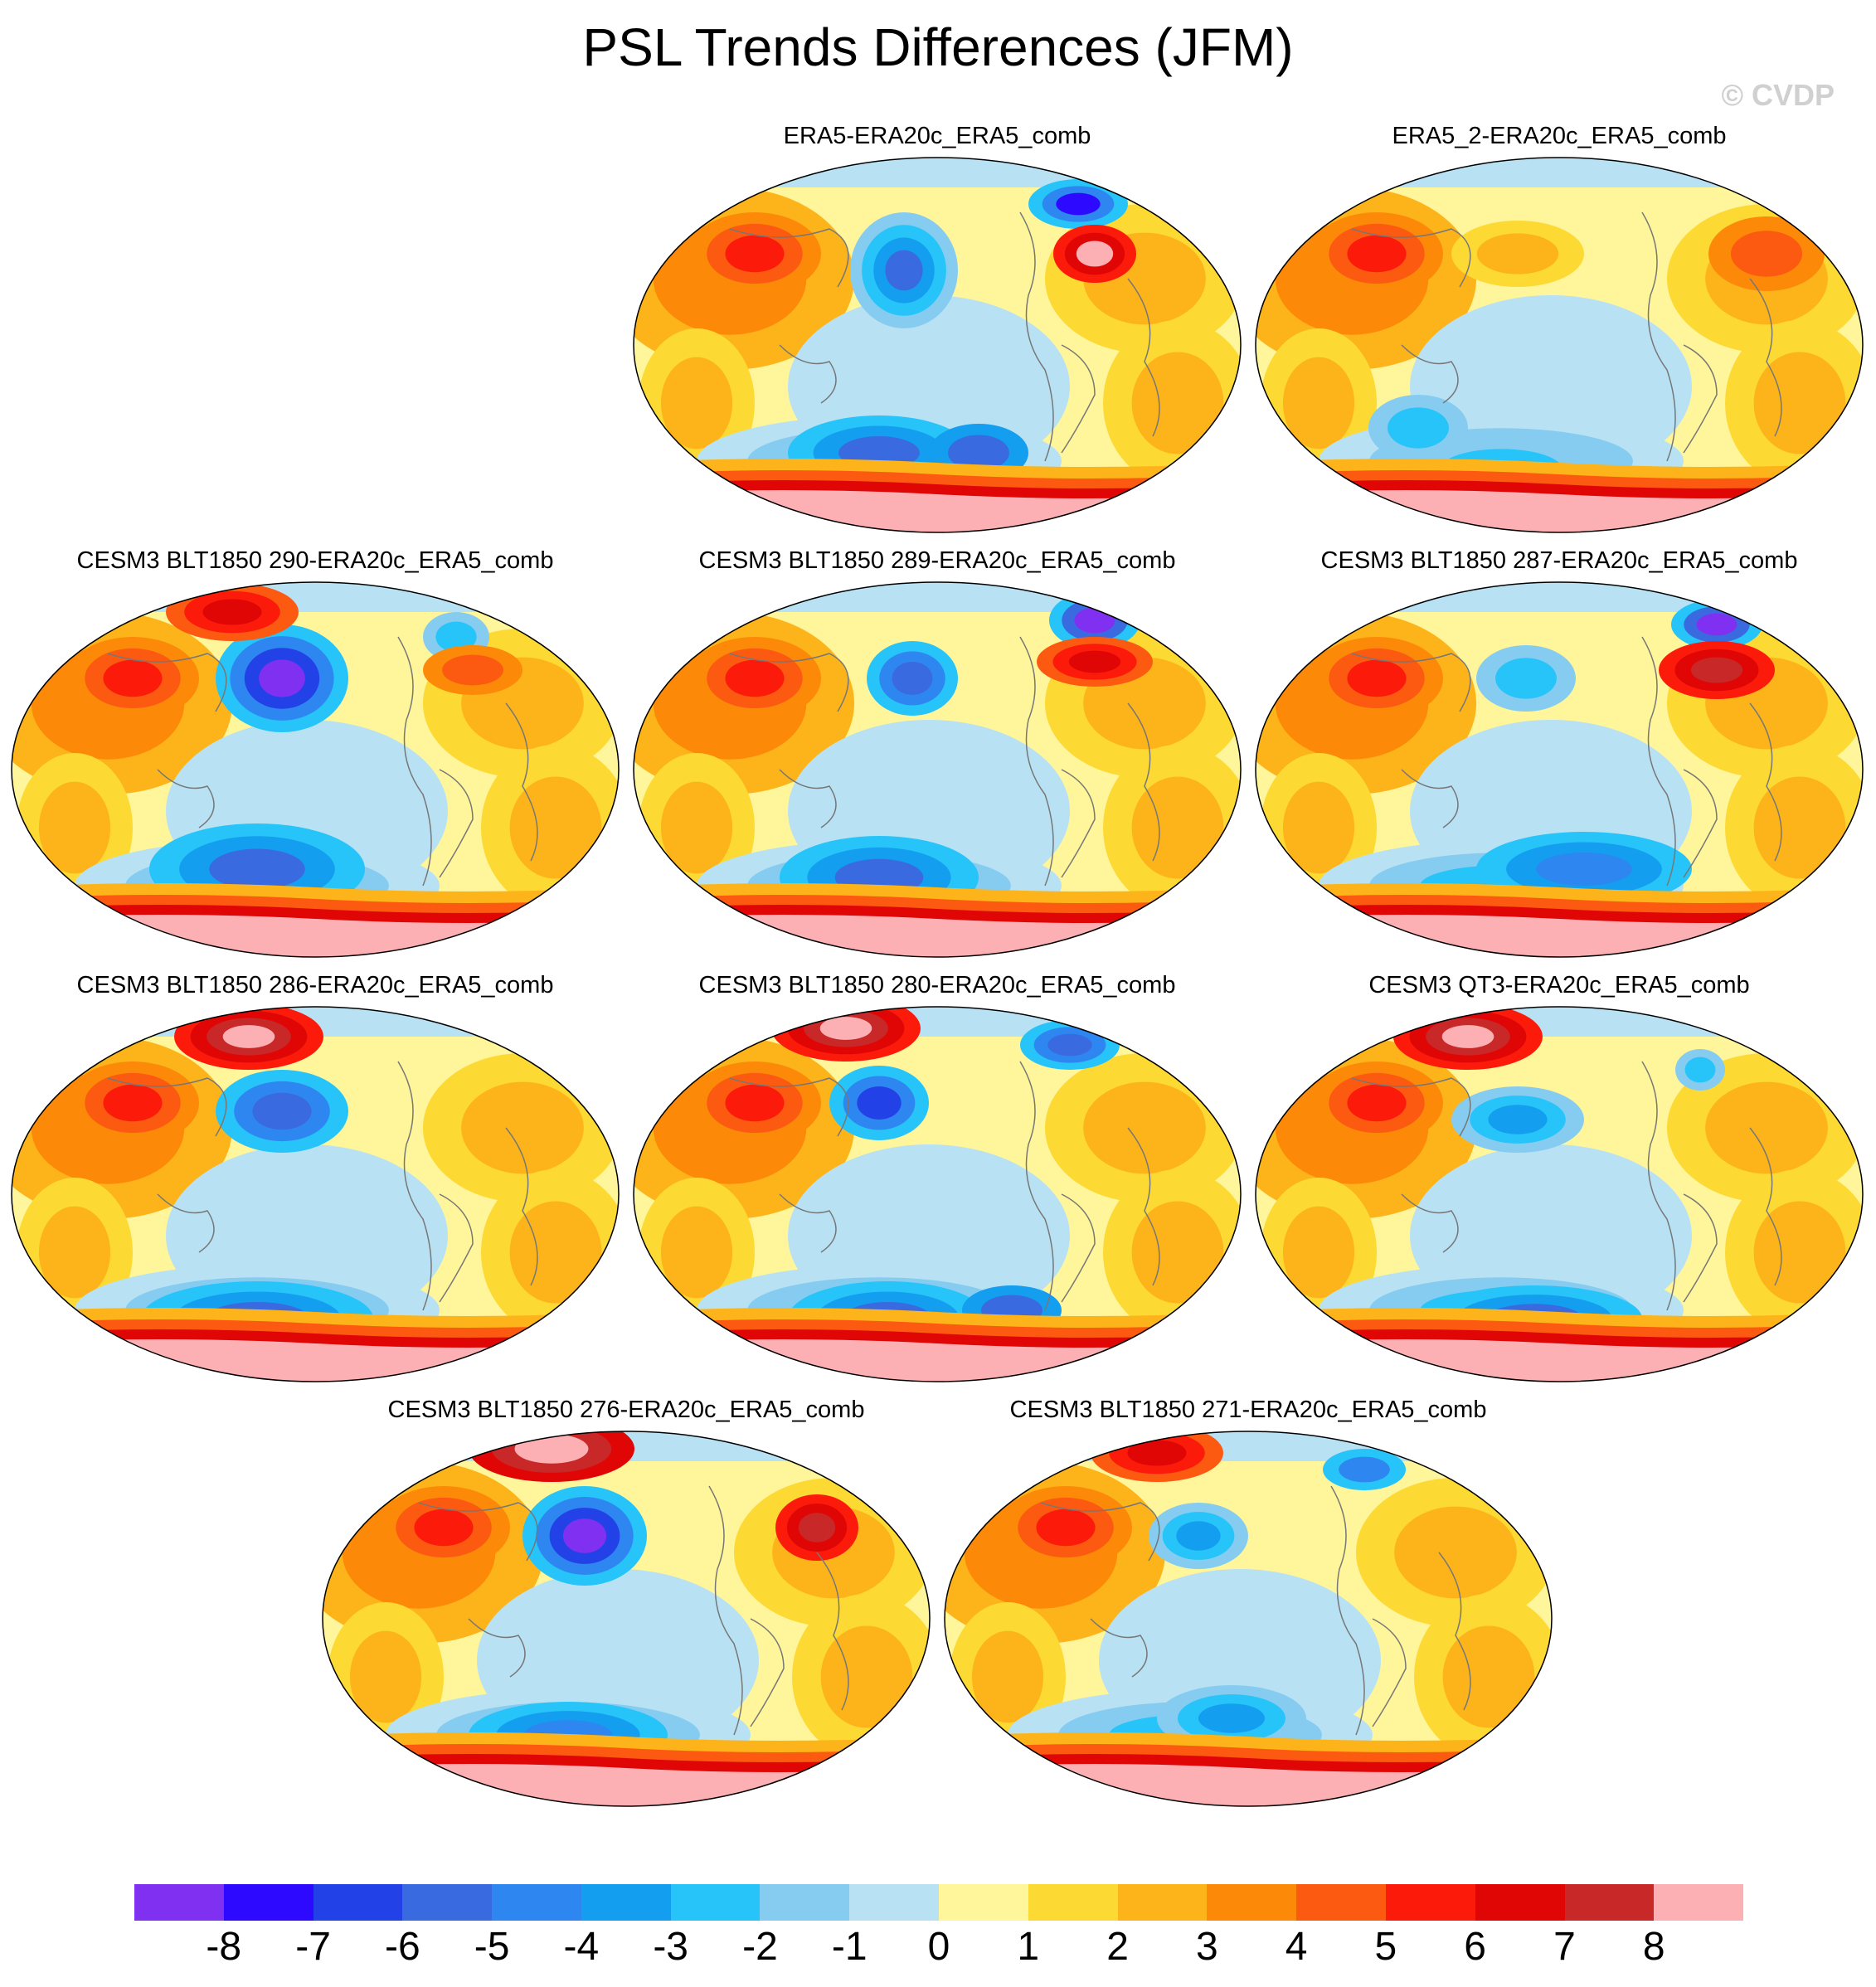 The width and height of the screenshot is (1876, 1987). Describe the element at coordinates (1653, 1947) in the screenshot. I see `colorbar-tick-label: 8` at that location.